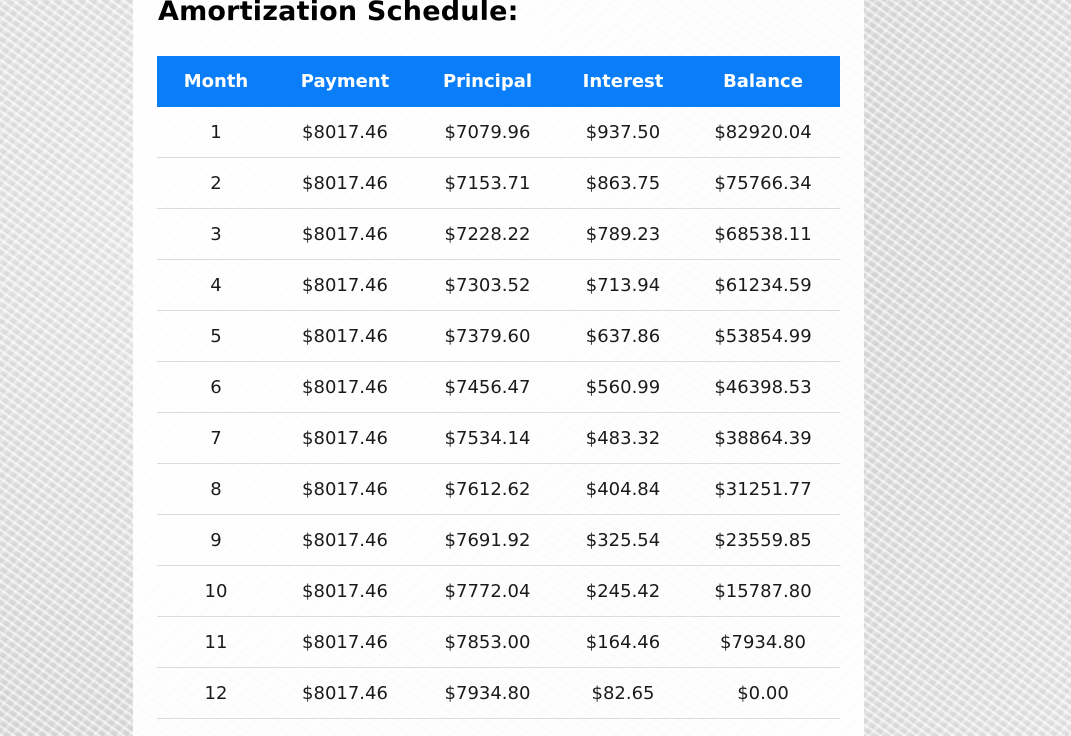  Describe the element at coordinates (763, 132) in the screenshot. I see `cell-balance: $82920.04` at that location.